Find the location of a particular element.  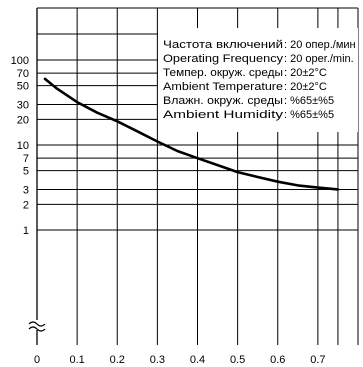

y-tick-label: 1 is located at coordinates (26, 231).